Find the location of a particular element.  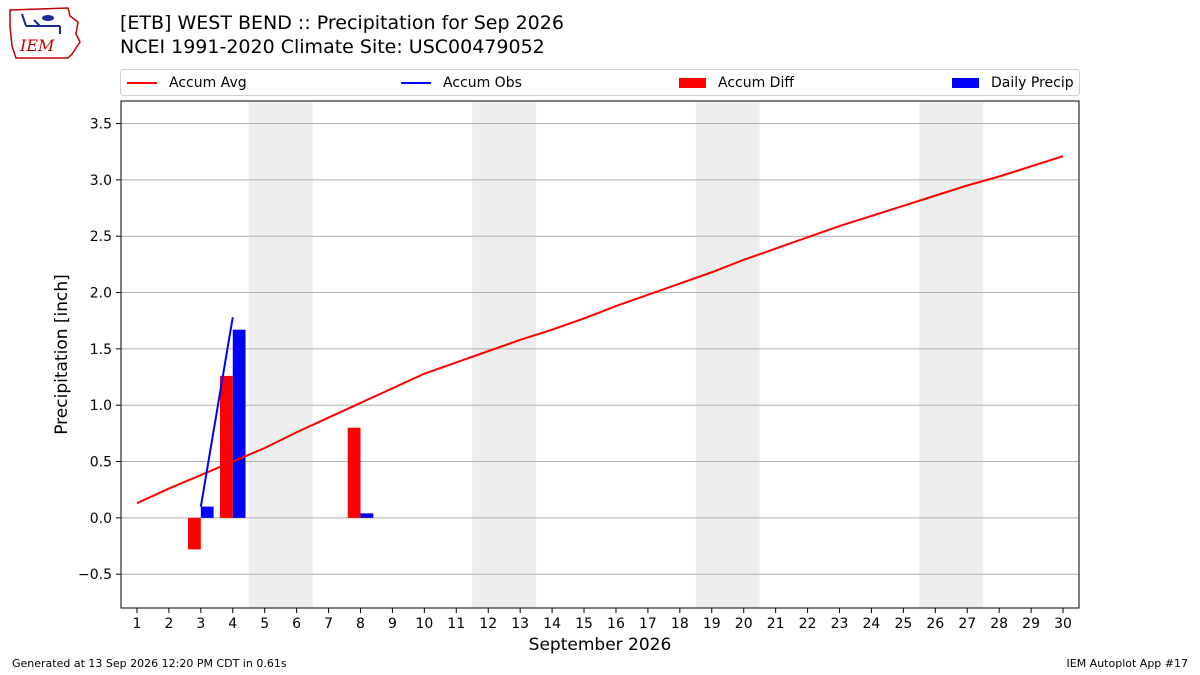

x-tick-label: 23 is located at coordinates (840, 624).